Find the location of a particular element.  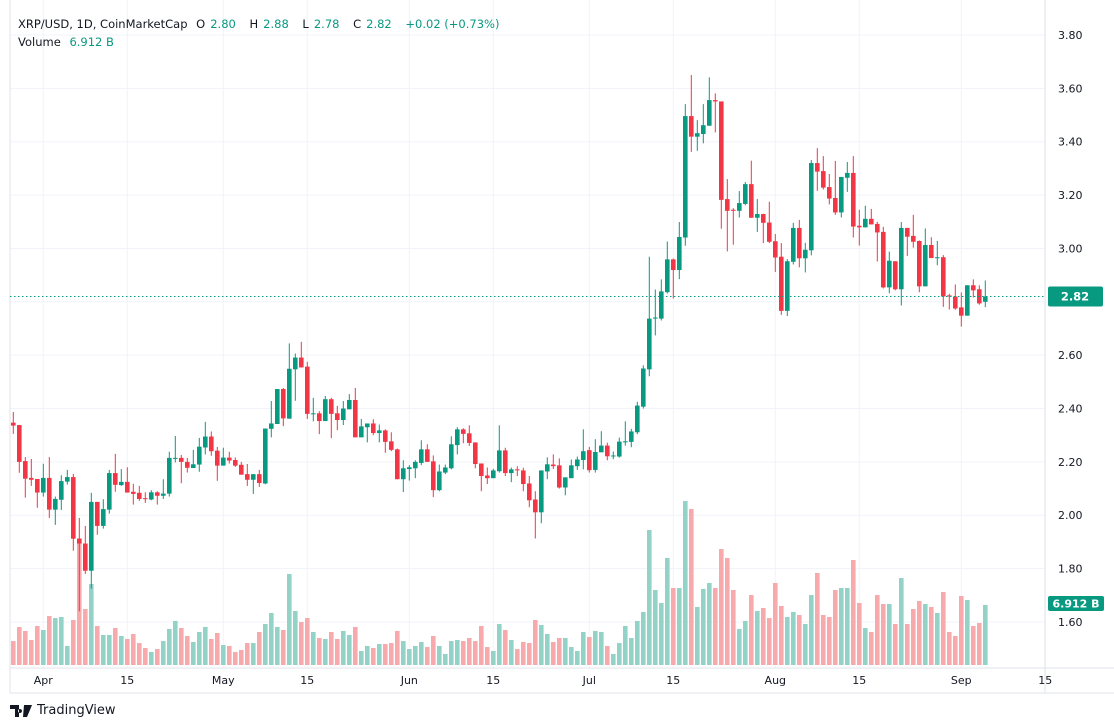

open-label: O is located at coordinates (201, 24).